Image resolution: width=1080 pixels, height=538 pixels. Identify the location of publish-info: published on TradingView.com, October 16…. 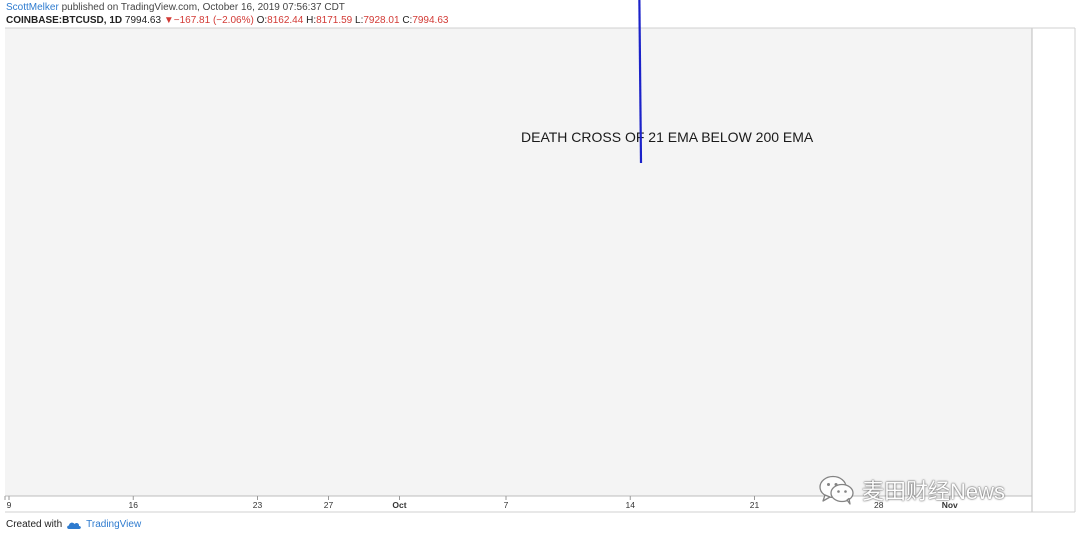
(203, 7).